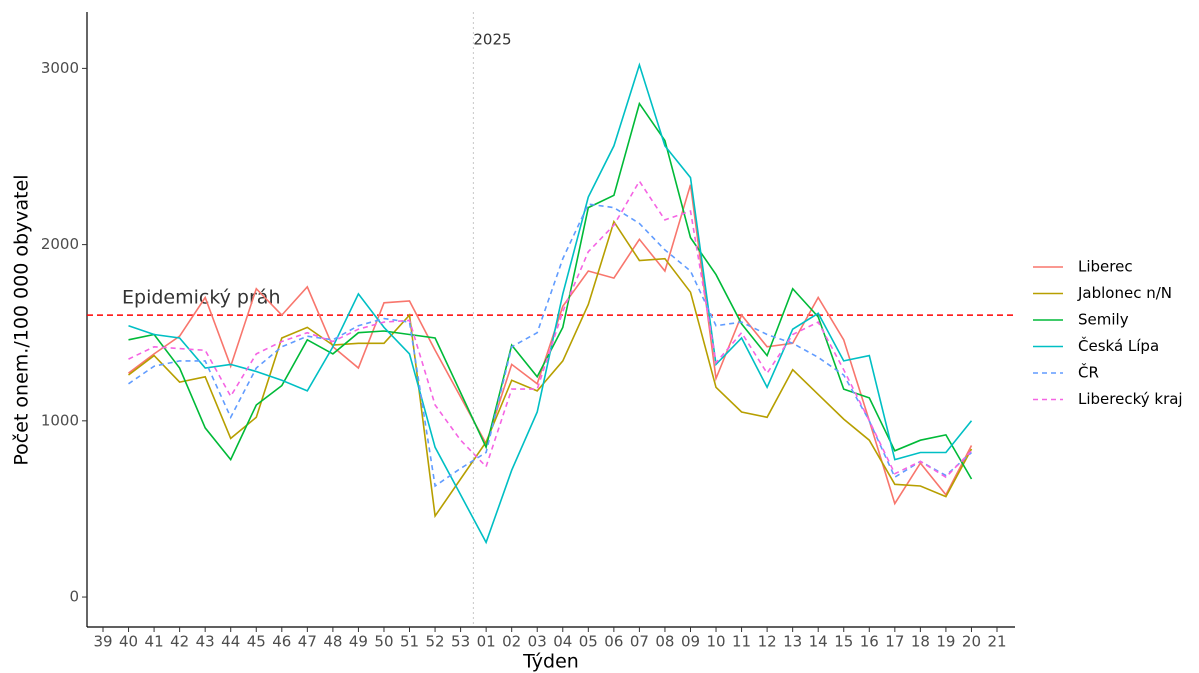 The width and height of the screenshot is (1199, 673). What do you see at coordinates (230, 642) in the screenshot?
I see `x-tick-label: 44` at bounding box center [230, 642].